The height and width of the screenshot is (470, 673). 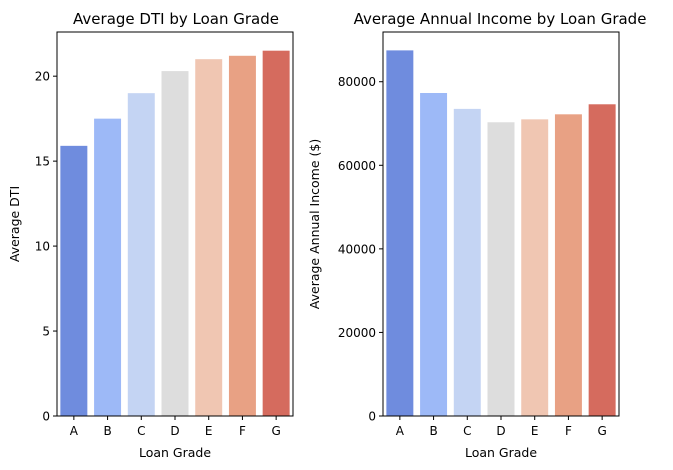 I want to click on y-axis-label: Average DTI, so click(x=14, y=224).